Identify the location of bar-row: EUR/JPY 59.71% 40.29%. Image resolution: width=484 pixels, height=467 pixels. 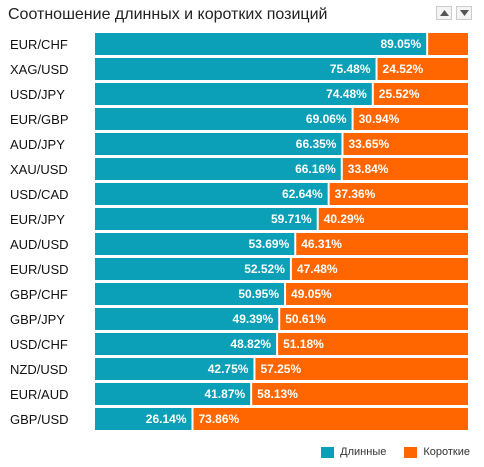
(239, 219).